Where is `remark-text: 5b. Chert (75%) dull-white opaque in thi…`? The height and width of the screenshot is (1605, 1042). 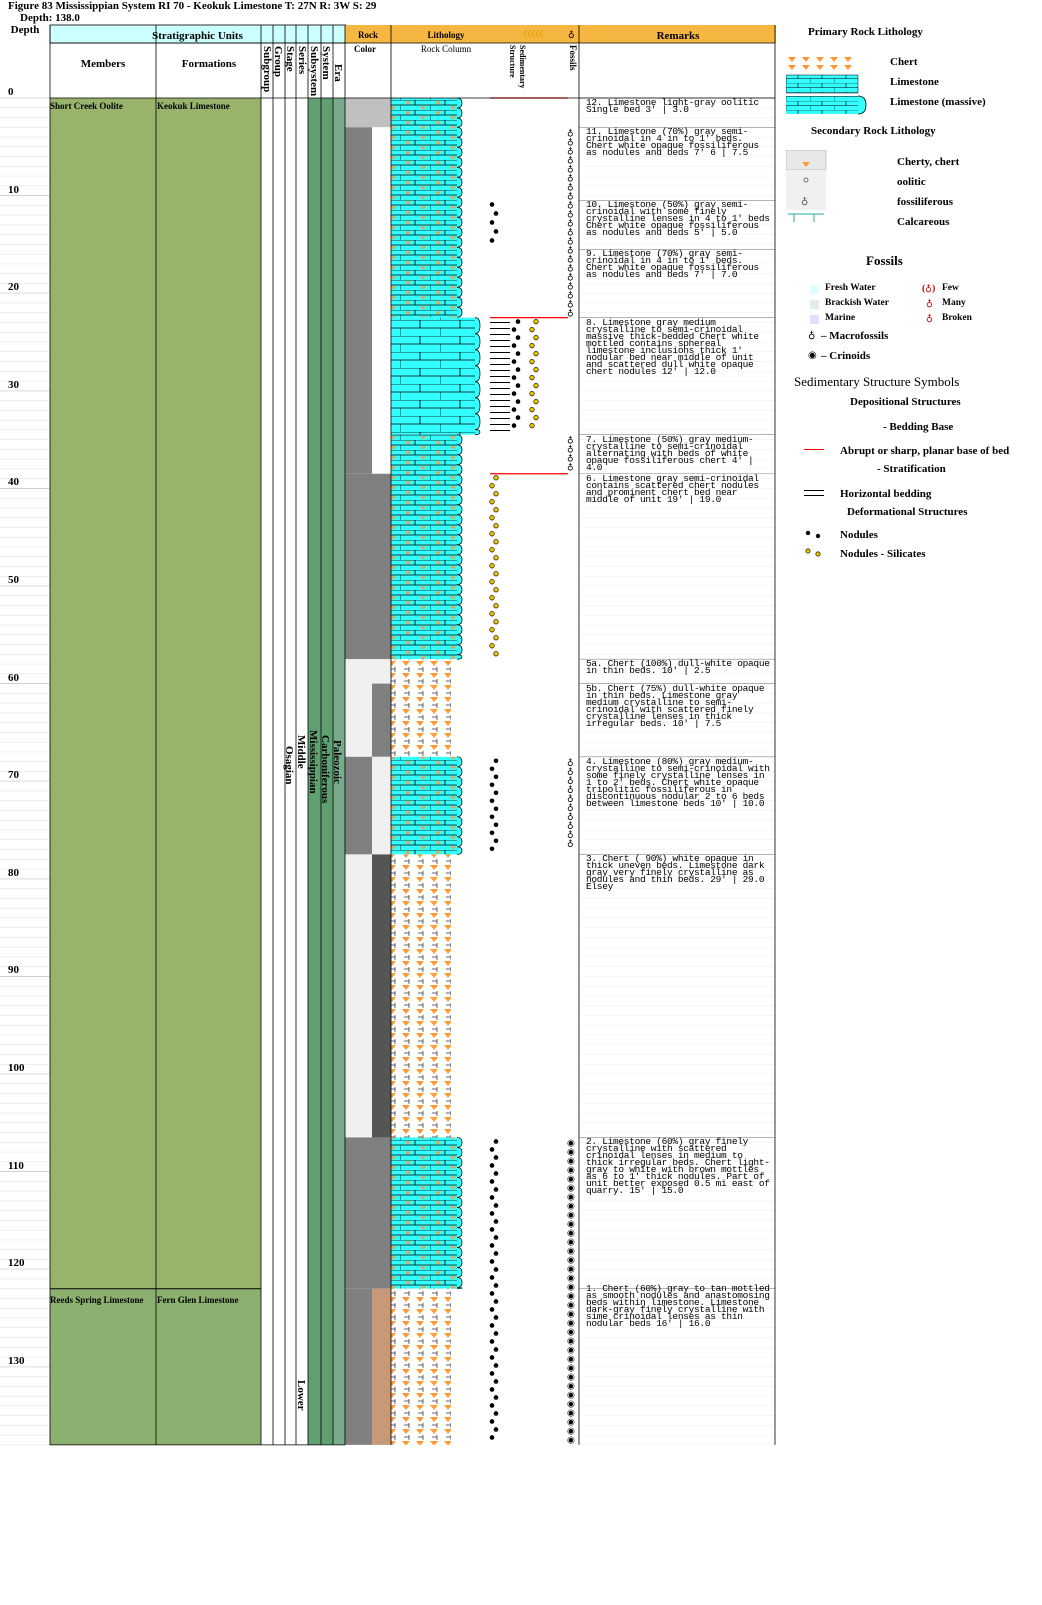
remark-text: 5b. Chert (75%) dull-white opaque in thi… is located at coordinates (675, 705).